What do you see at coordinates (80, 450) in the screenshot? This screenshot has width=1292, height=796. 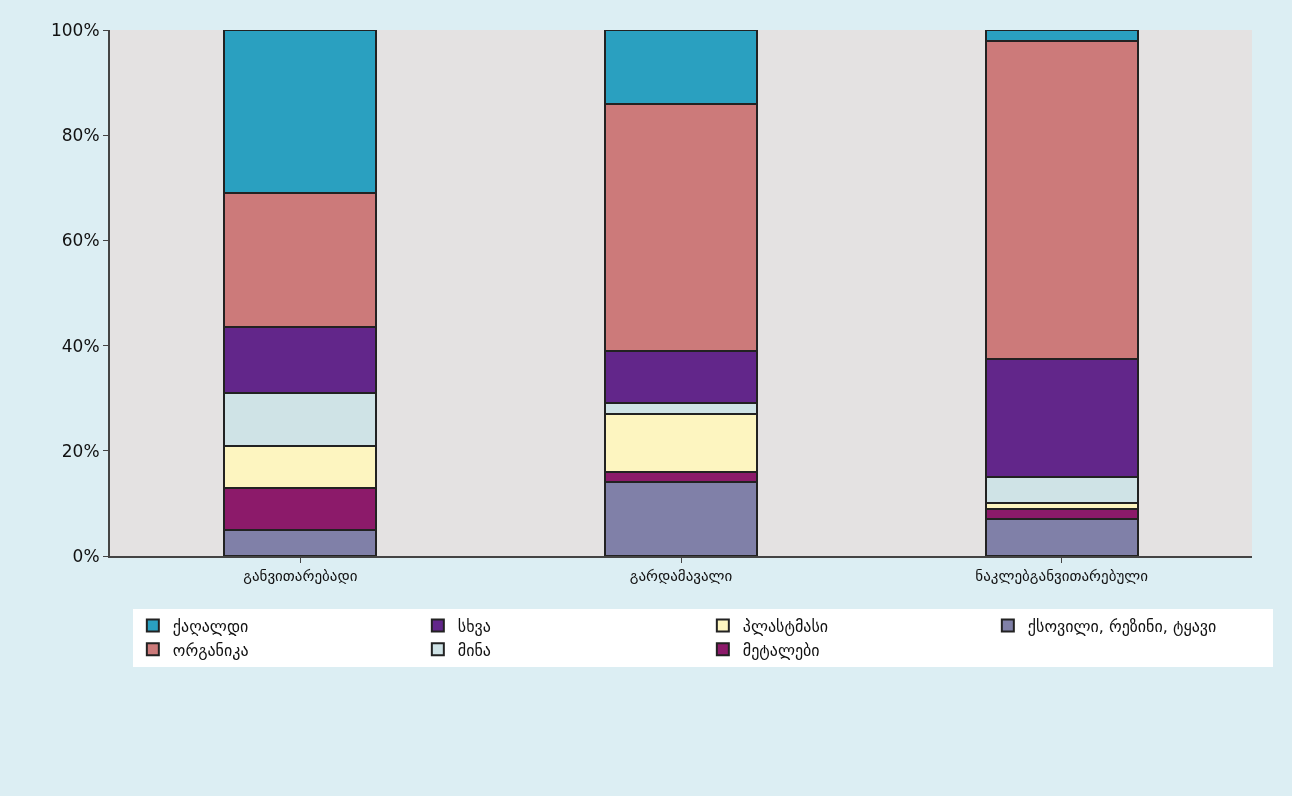 I see `y-tick-label: 20%` at bounding box center [80, 450].